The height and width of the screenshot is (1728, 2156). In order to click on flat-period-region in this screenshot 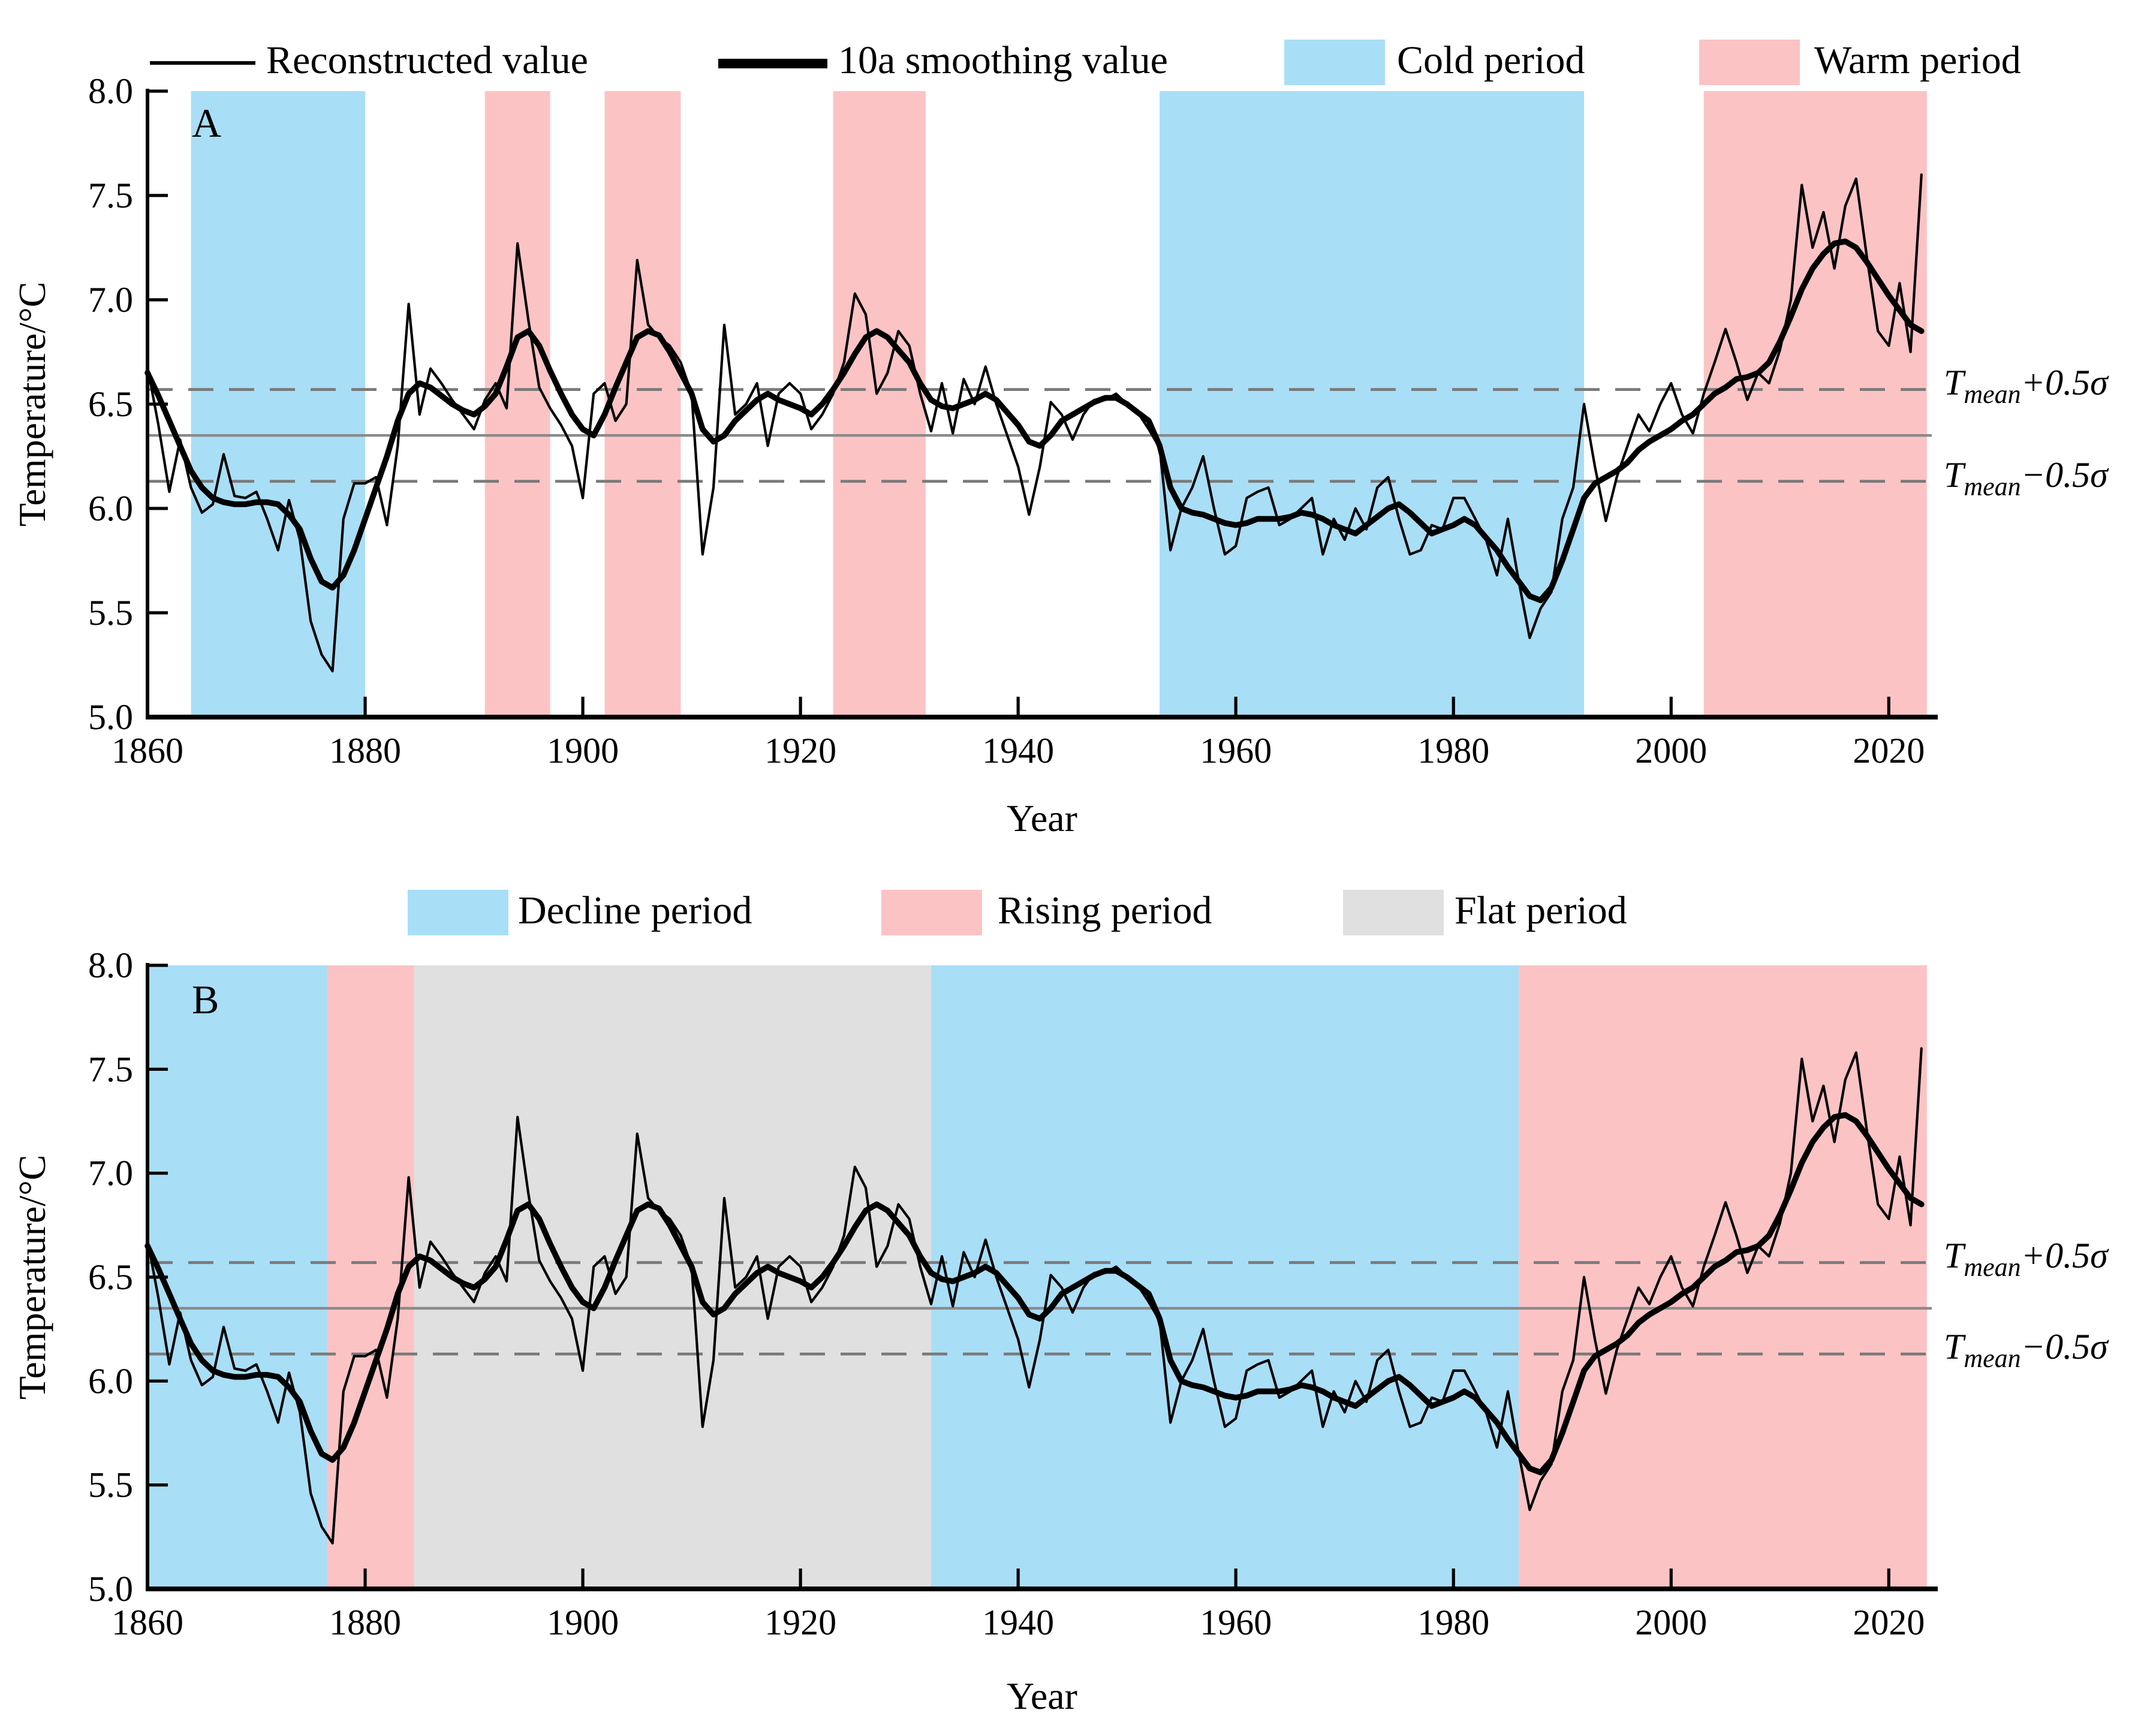, I will do `click(672, 1277)`.